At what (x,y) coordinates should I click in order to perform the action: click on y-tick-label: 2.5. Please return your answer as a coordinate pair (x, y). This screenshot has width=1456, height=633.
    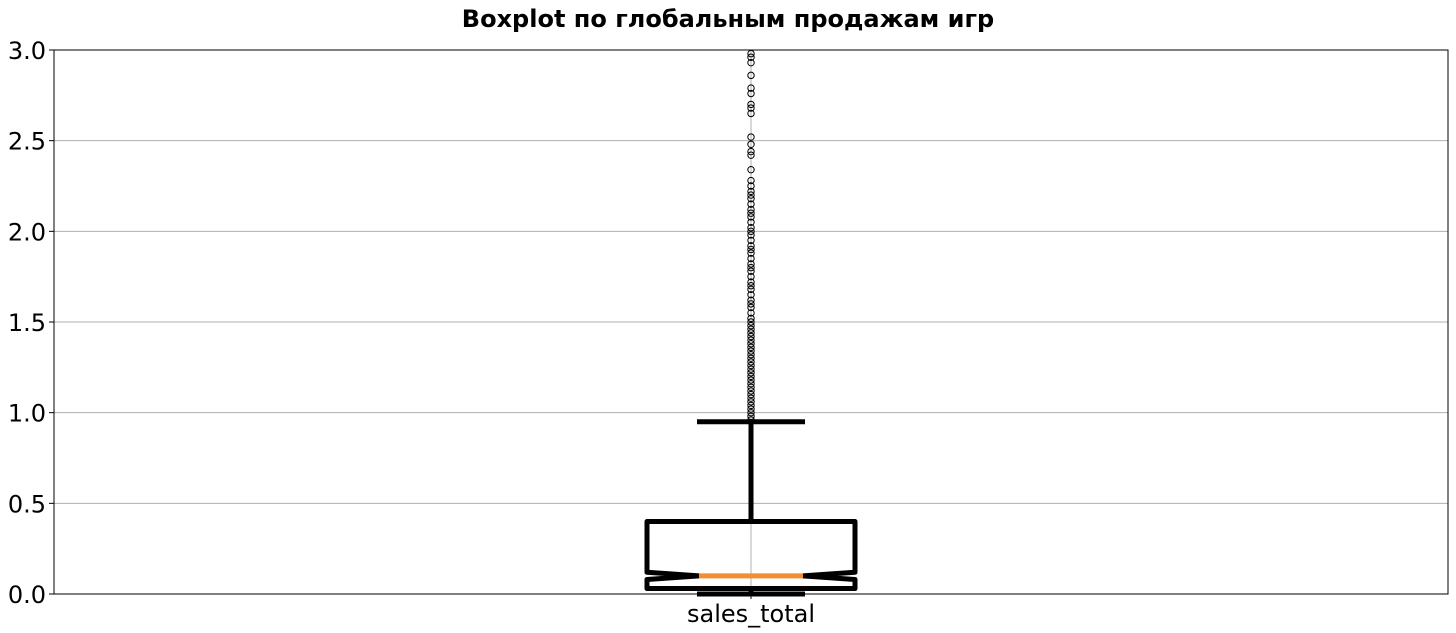
    Looking at the image, I should click on (27, 142).